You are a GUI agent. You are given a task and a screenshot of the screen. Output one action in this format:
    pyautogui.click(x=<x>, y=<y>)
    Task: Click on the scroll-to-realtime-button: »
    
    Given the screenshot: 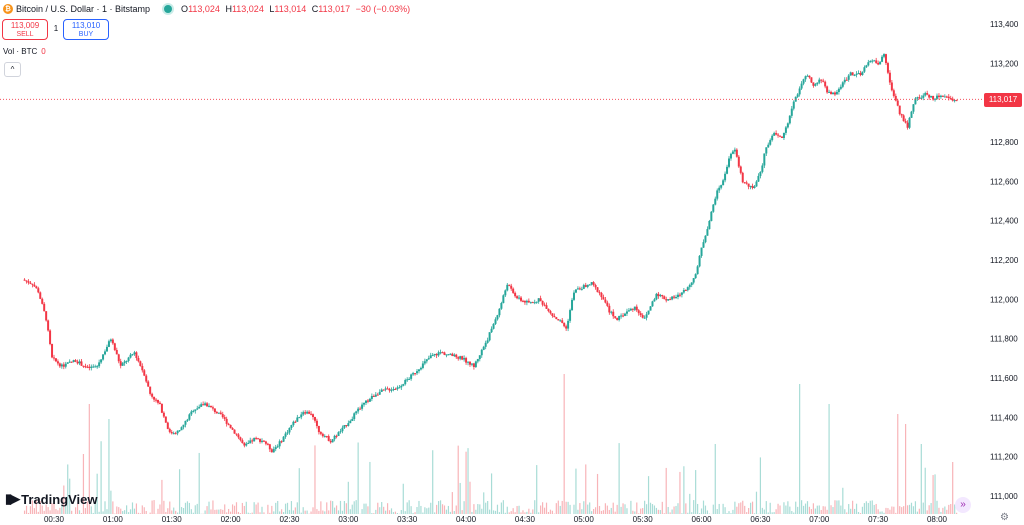 What is the action you would take?
    pyautogui.click(x=963, y=505)
    